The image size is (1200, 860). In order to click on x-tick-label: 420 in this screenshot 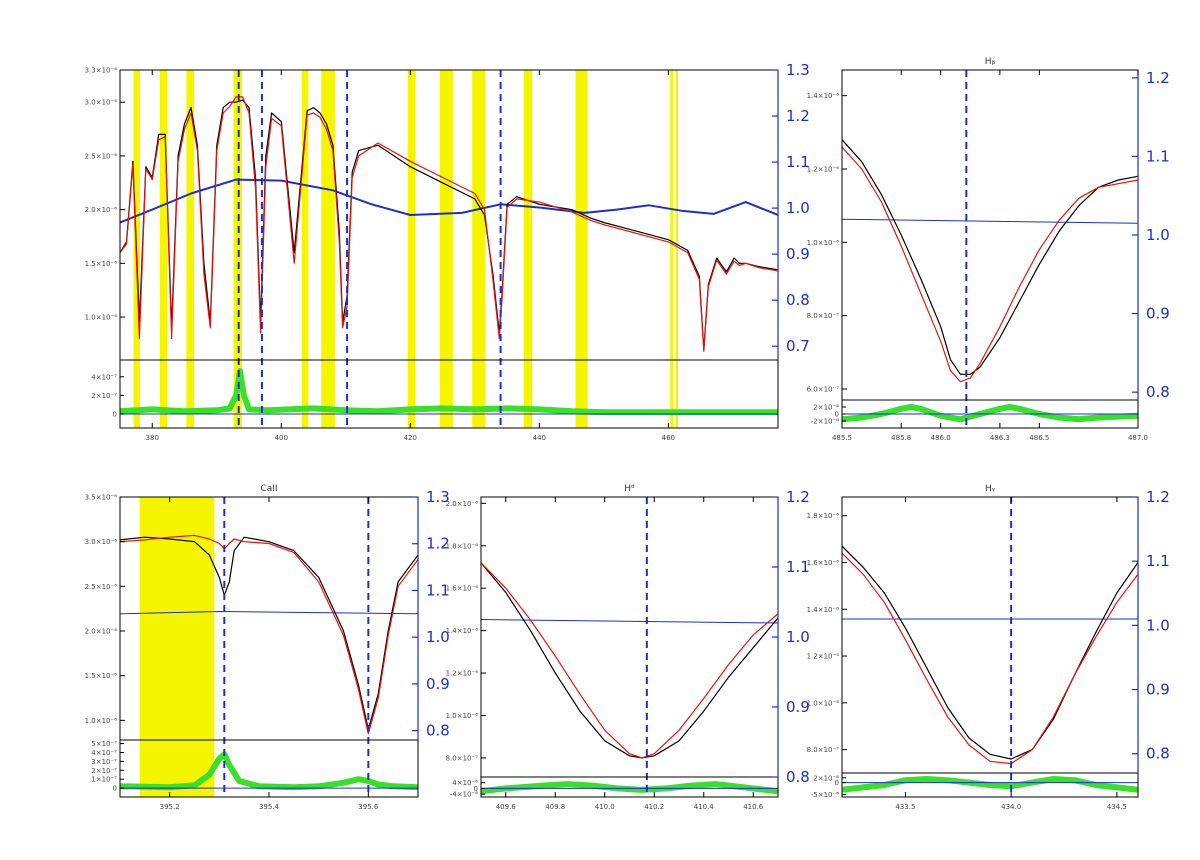, I will do `click(410, 438)`.